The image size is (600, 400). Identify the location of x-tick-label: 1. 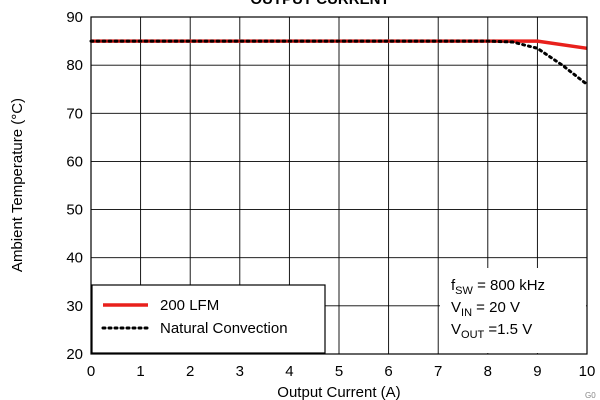
(140, 371).